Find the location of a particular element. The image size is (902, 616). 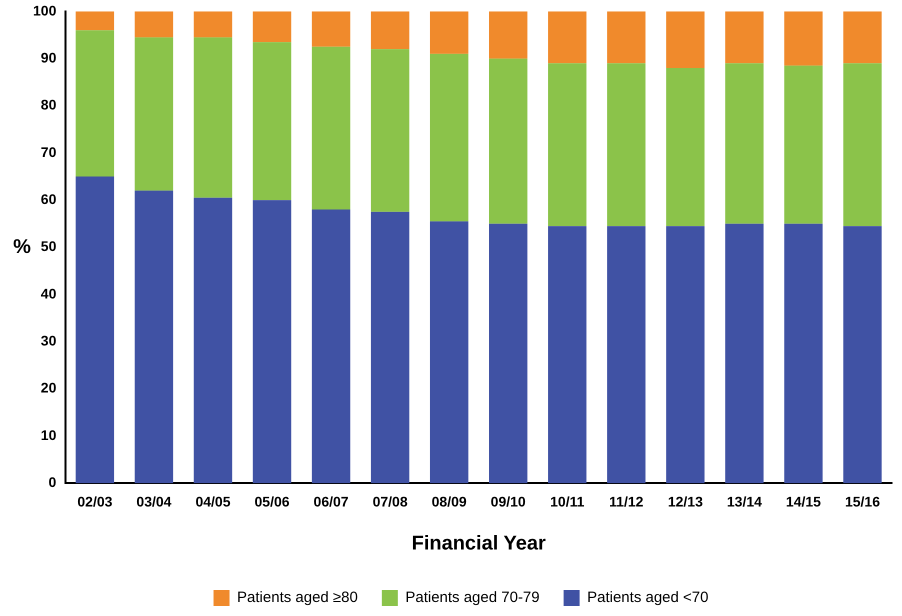

y-tick-label: 80 is located at coordinates (48, 104).